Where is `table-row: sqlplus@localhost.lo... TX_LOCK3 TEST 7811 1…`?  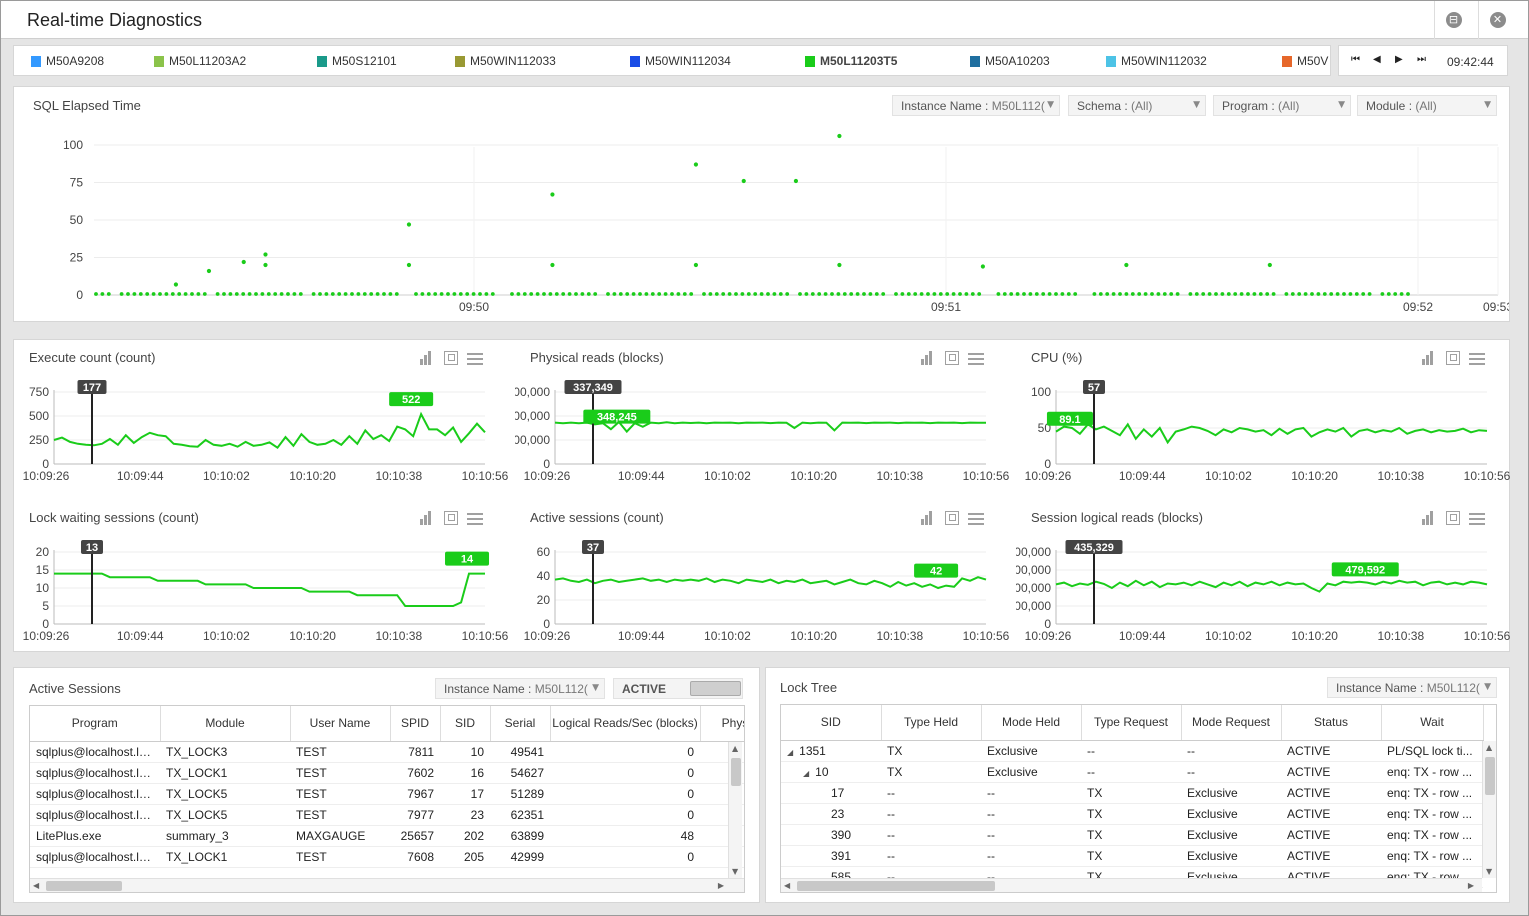
table-row: sqlplus@localhost.lo... TX_LOCK3 TEST 7811 1… is located at coordinates (387, 752).